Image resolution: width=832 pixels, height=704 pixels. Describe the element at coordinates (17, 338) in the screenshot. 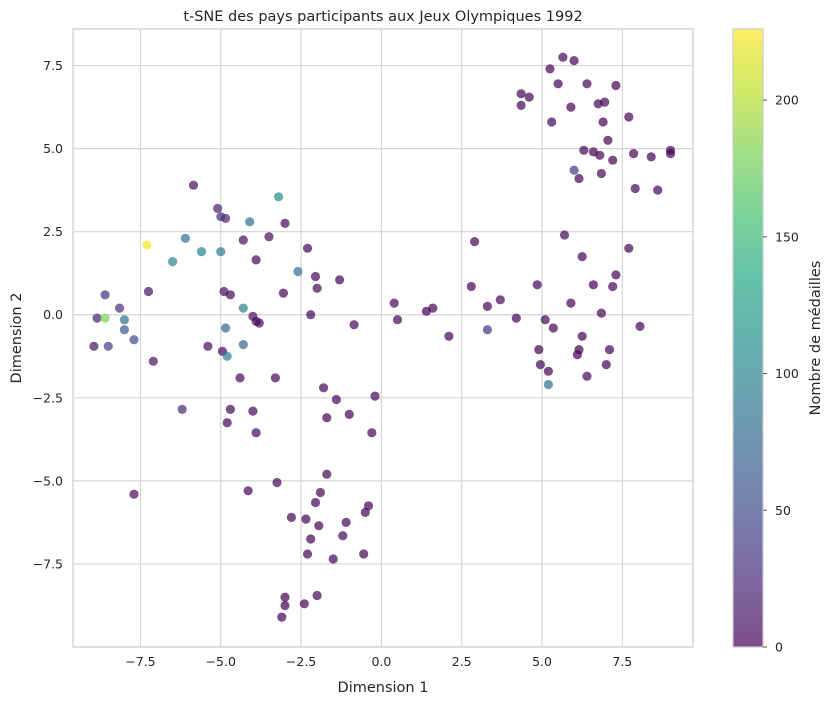

I see `y-axis-label: Dimension 2` at that location.